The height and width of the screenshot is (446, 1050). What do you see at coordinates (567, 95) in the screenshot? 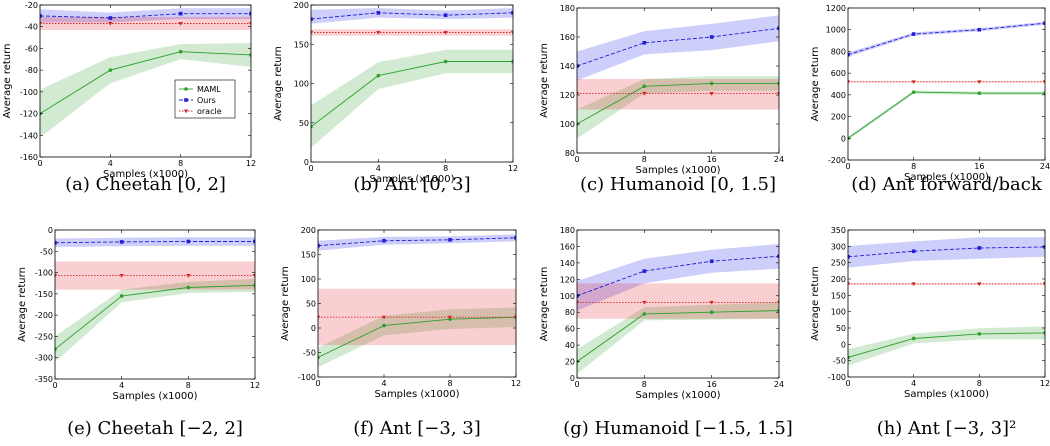
I see `y-tick-label: 120` at bounding box center [567, 95].